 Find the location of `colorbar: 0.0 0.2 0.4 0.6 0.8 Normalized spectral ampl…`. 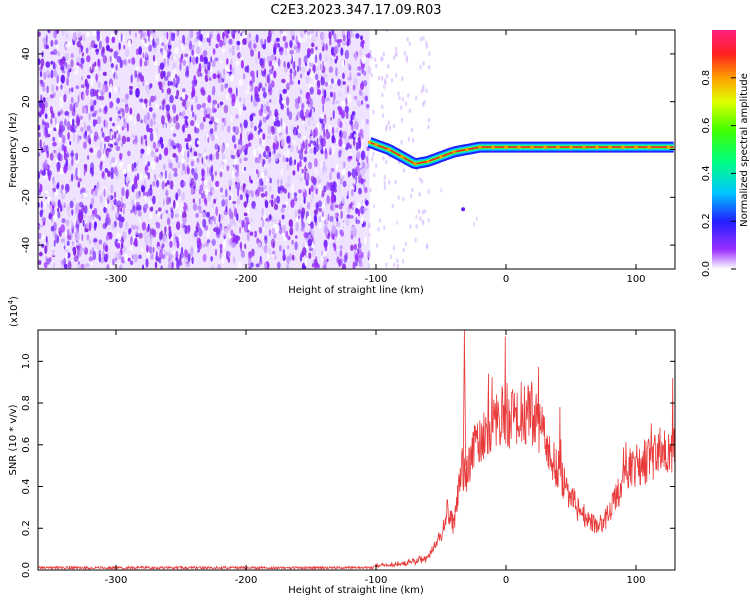

colorbar: 0.0 0.2 0.4 0.6 0.8 Normalized spectral ampl… is located at coordinates (725, 153).